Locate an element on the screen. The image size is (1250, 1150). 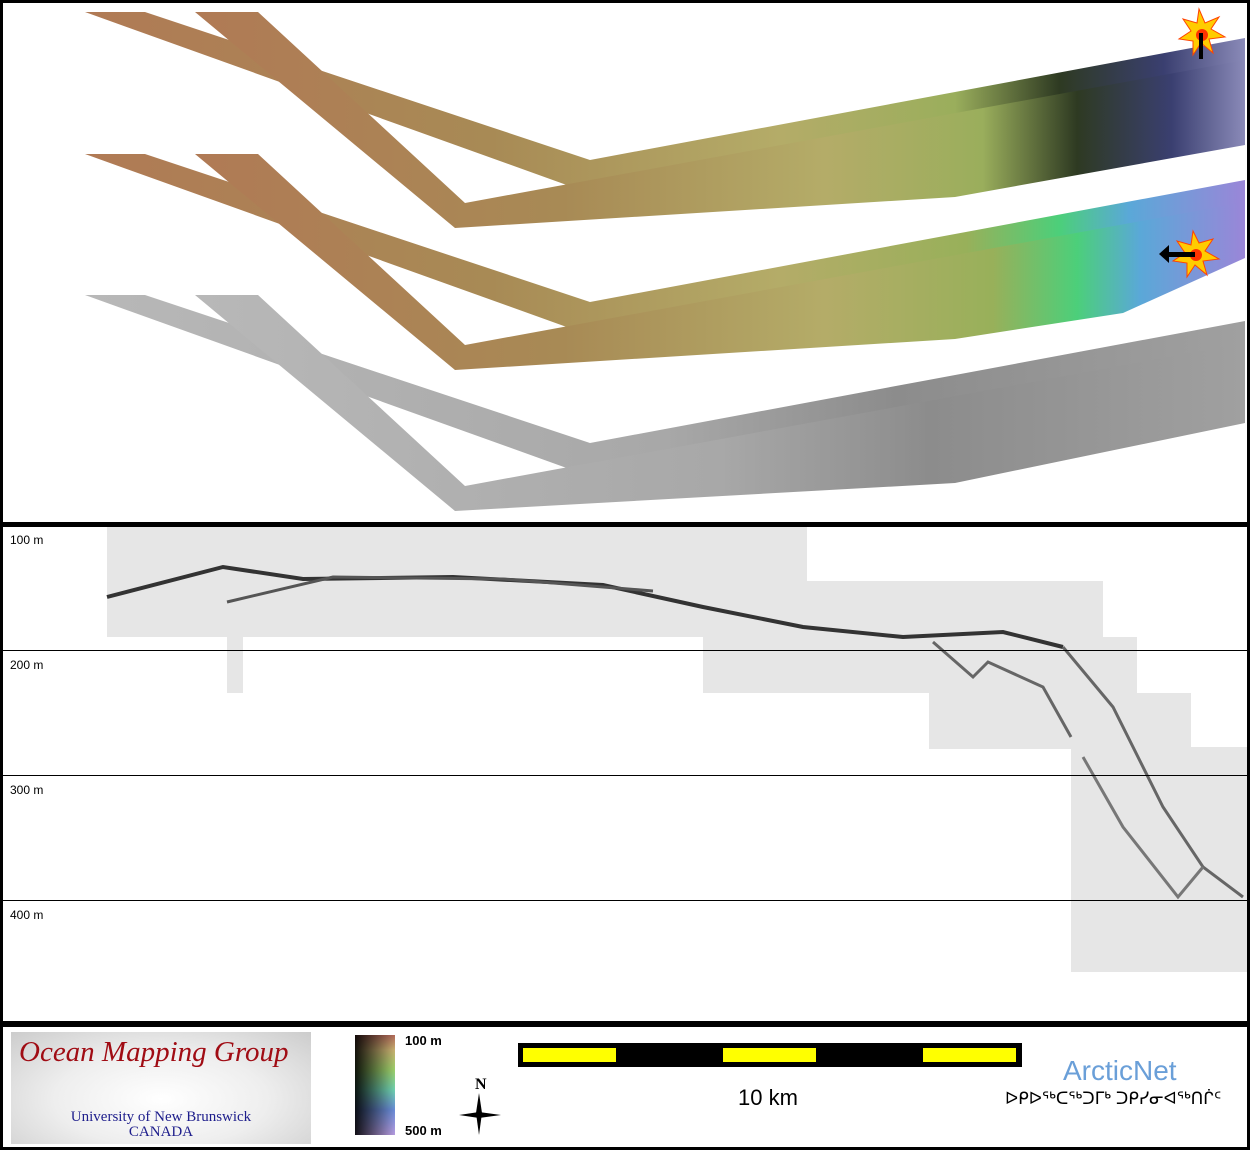
scale-bar is located at coordinates (770, 1055).